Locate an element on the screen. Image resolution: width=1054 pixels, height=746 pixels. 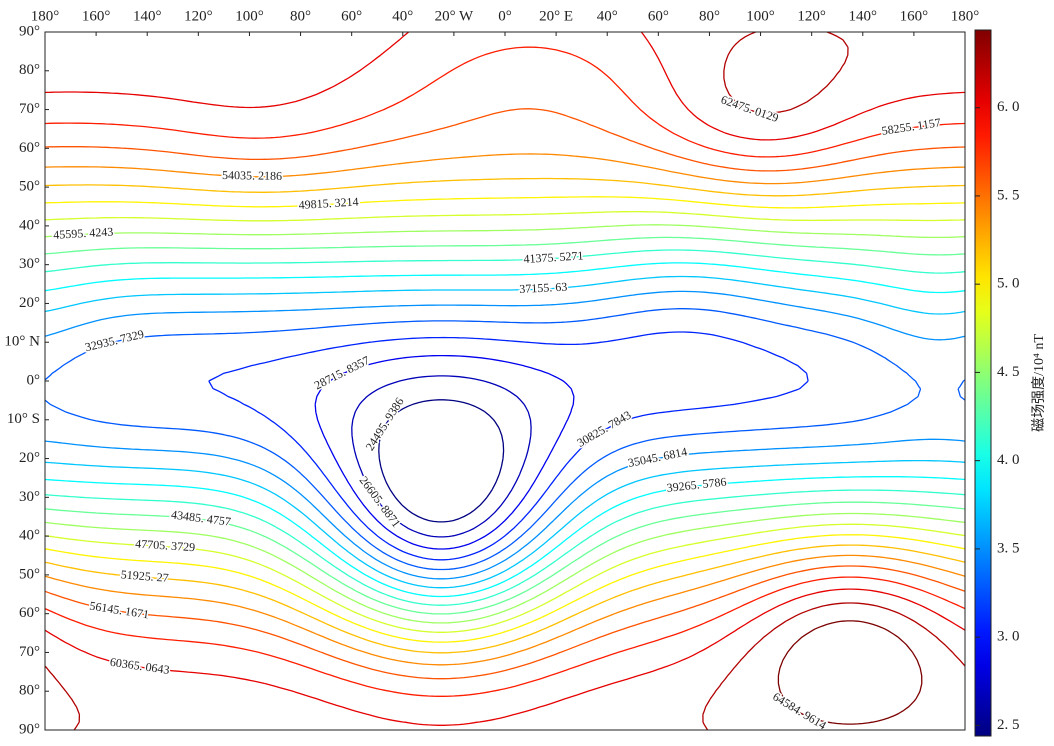
contour-label: 39265. 5786 is located at coordinates (696, 485).